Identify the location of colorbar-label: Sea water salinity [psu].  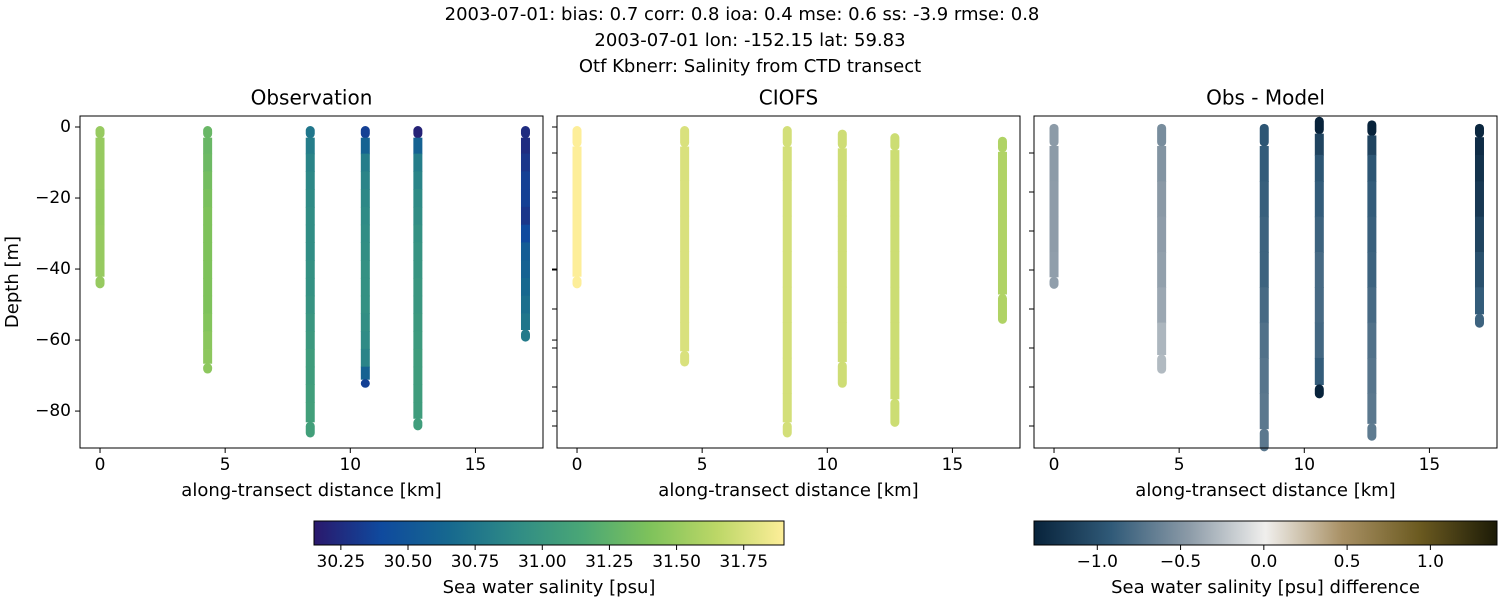
(549, 587).